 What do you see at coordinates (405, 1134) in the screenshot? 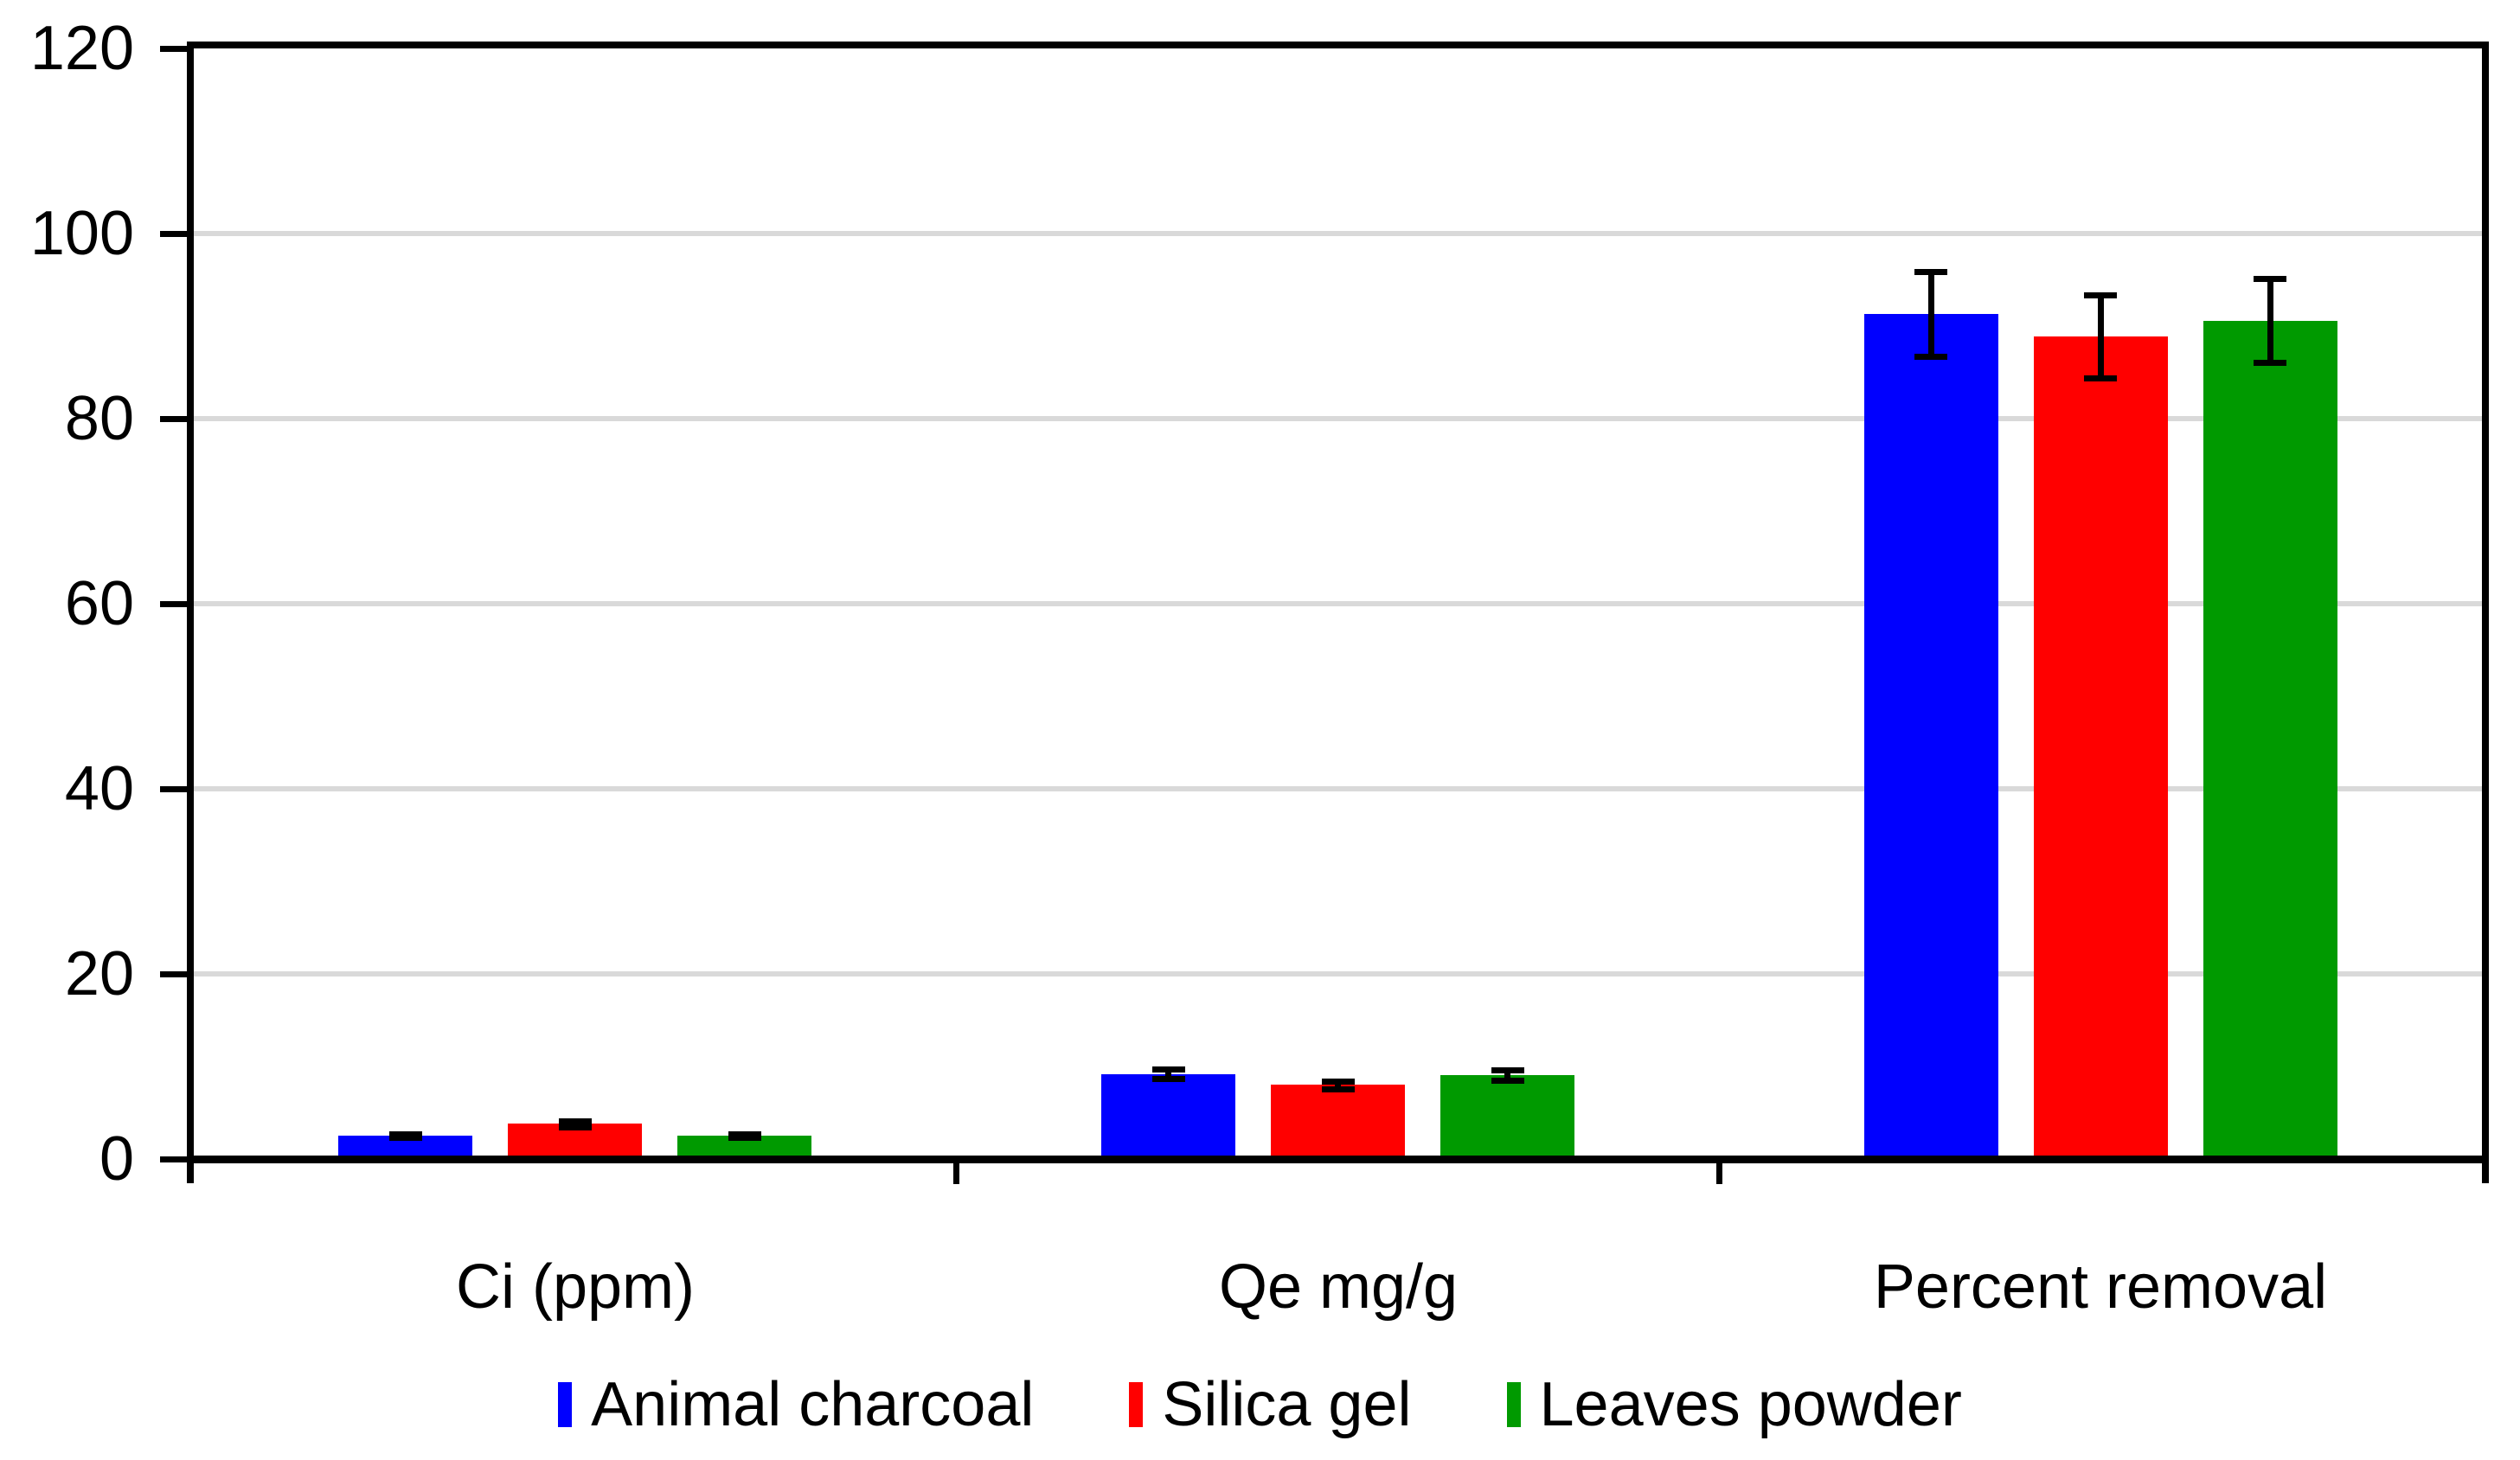
I see `error-bar-animal-charcoal-ci-ppm-cap-top` at bounding box center [405, 1134].